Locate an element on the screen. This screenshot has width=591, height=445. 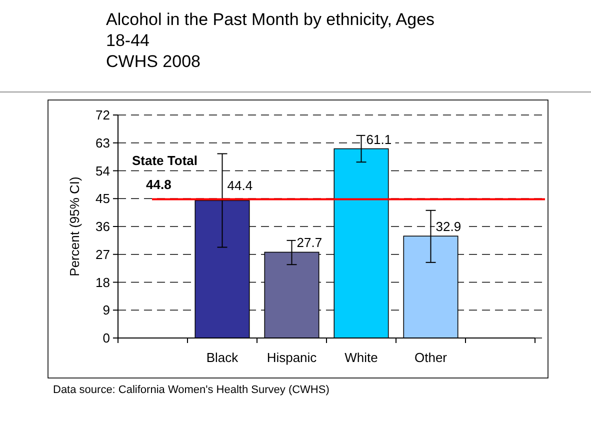
x-tick-label: Black is located at coordinates (222, 357).